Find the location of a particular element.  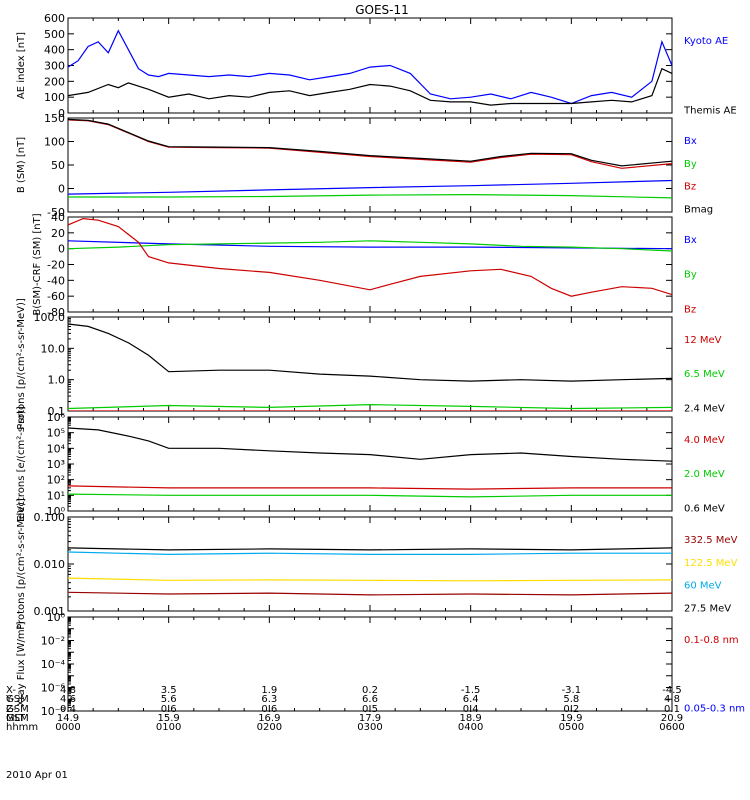

ephemeris-cell: 6.4 is located at coordinates (470, 700).